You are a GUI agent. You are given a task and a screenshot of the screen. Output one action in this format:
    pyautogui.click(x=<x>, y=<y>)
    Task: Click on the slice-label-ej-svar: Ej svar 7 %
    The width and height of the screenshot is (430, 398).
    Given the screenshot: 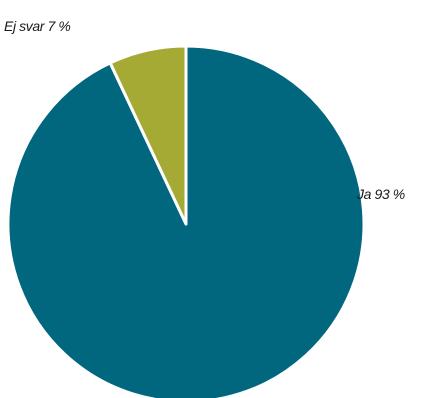 What is the action you would take?
    pyautogui.click(x=37, y=26)
    